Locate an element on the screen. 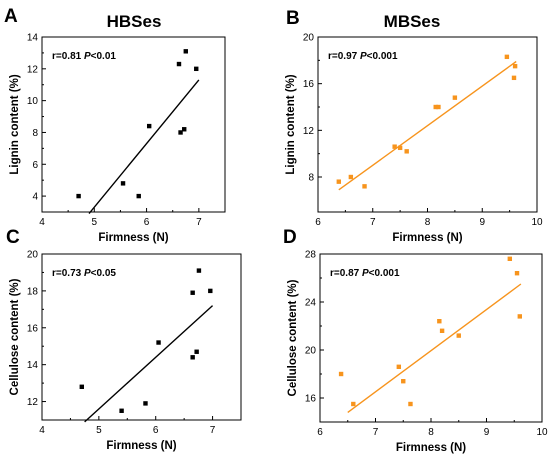  chart-0-stat: r=0.81 P<0.01 is located at coordinates (84, 56).